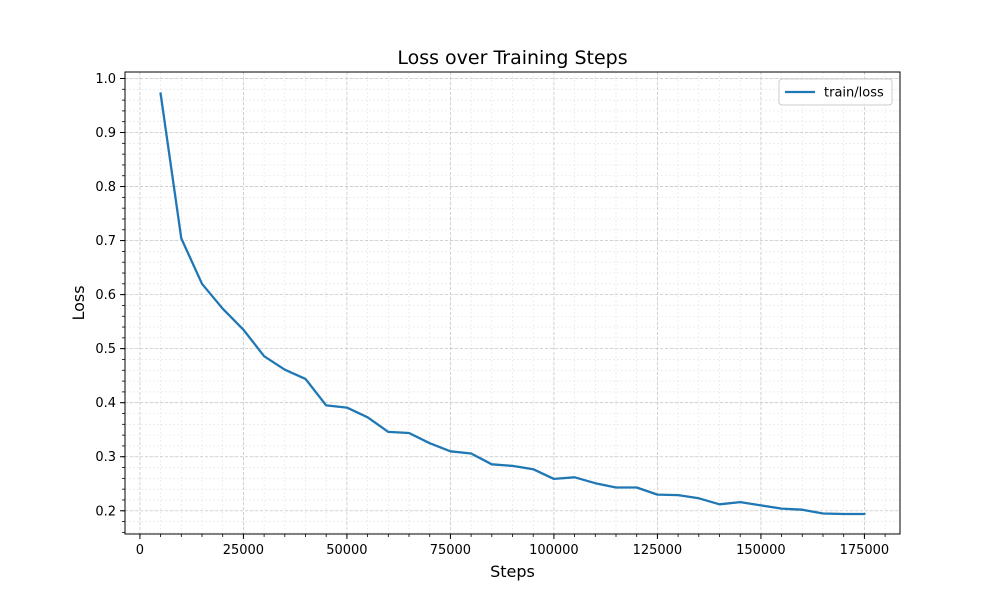  Describe the element at coordinates (140, 550) in the screenshot. I see `x-tick-label: 0` at that location.